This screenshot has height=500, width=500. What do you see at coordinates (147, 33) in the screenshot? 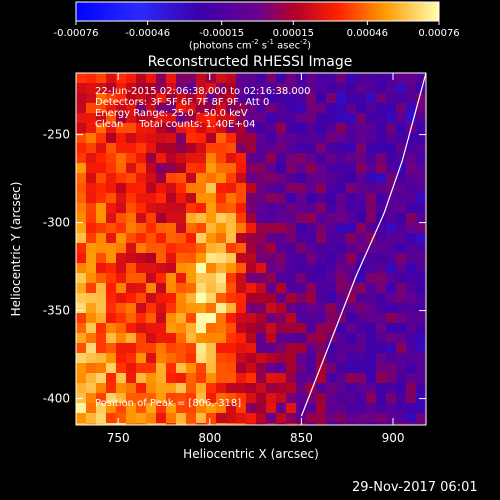
I see `colorbar-tick-label: -0.00046` at bounding box center [147, 33].